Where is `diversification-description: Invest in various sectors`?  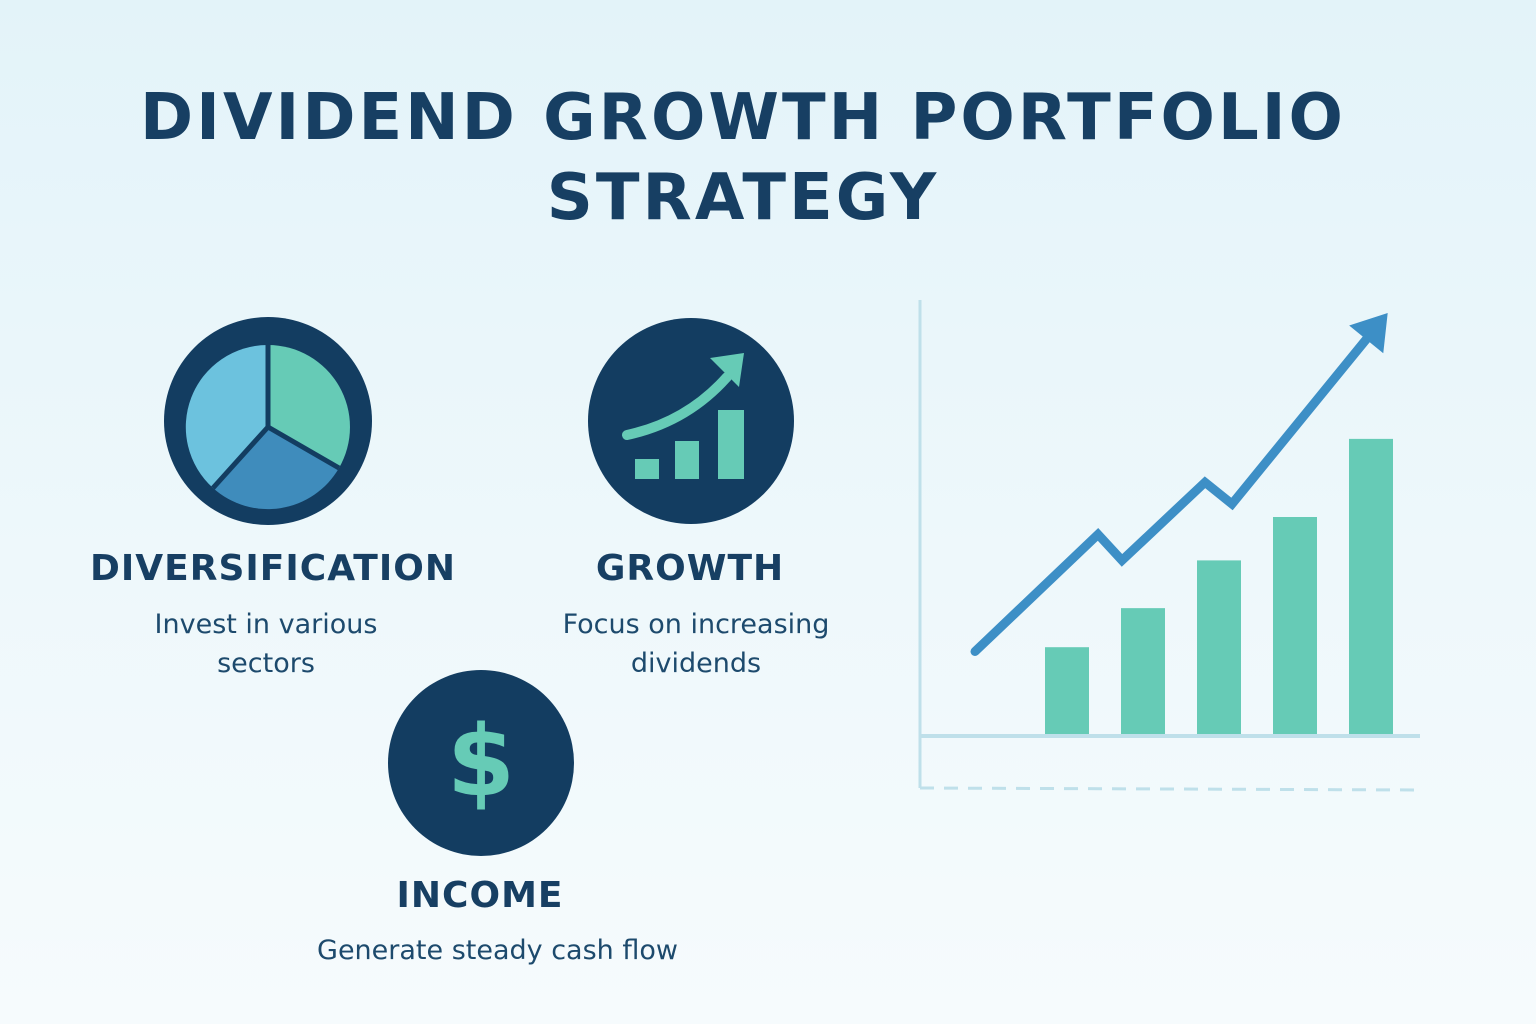
diversification-description: Invest in various sectors is located at coordinates (266, 644).